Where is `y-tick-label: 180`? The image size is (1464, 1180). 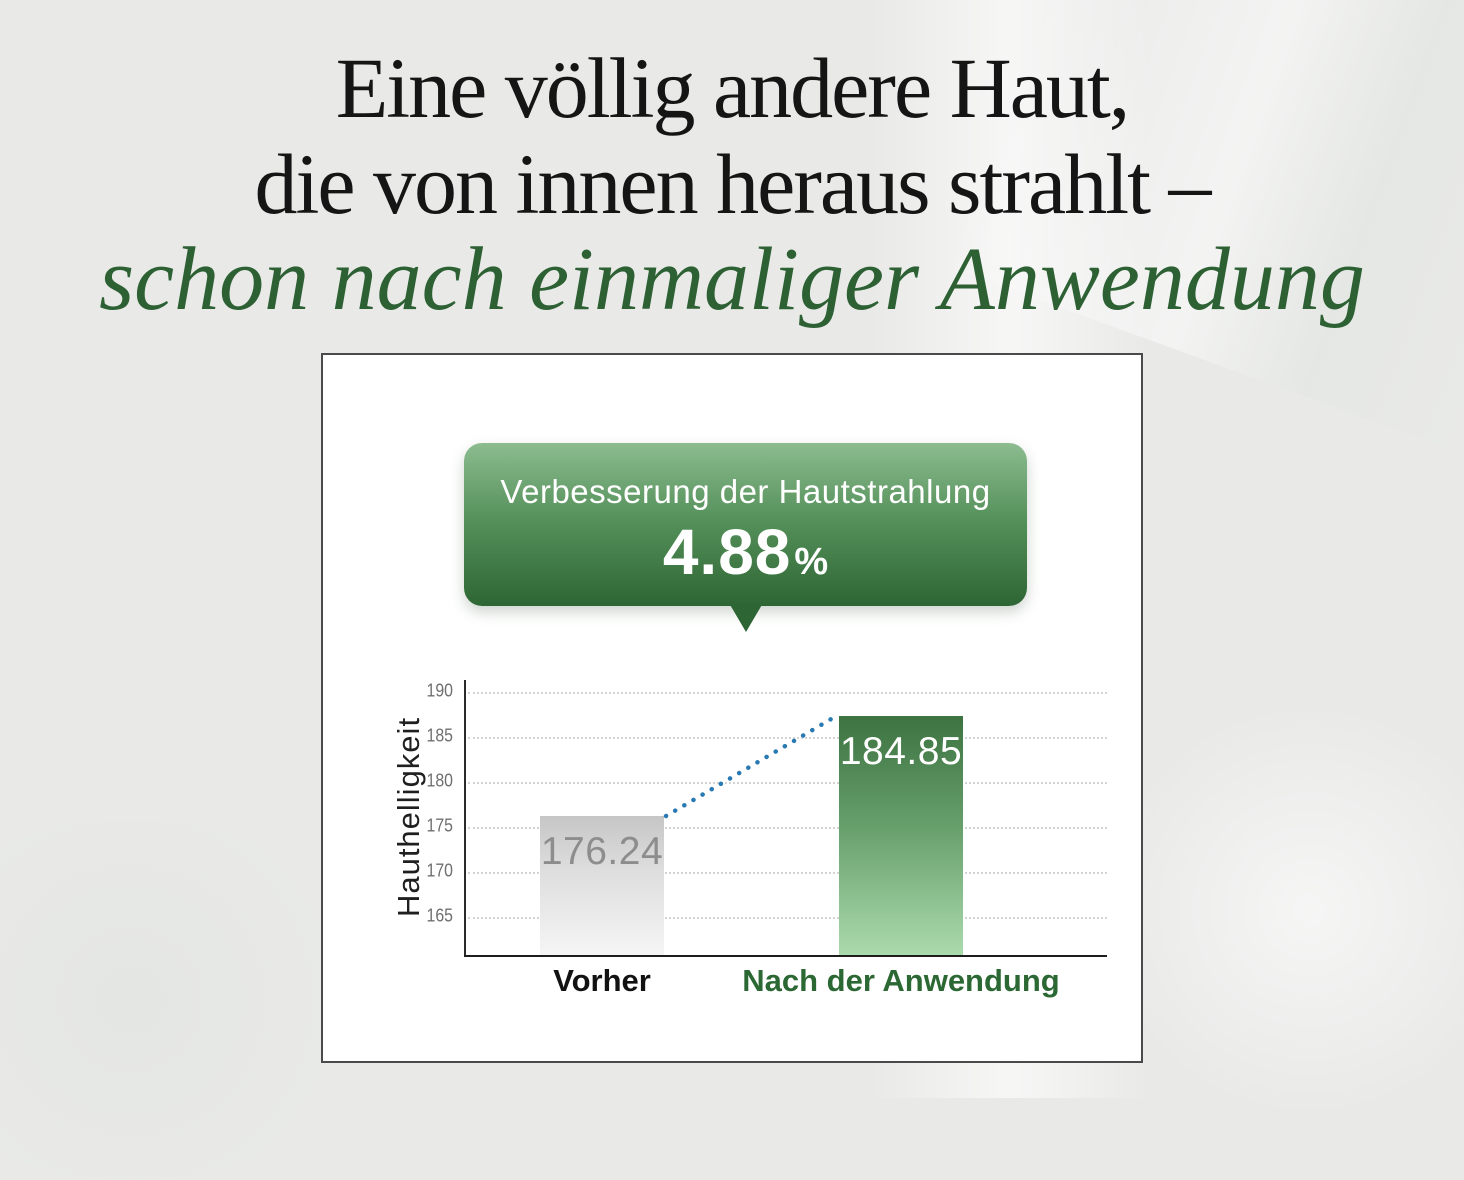 y-tick-label: 180 is located at coordinates (439, 780).